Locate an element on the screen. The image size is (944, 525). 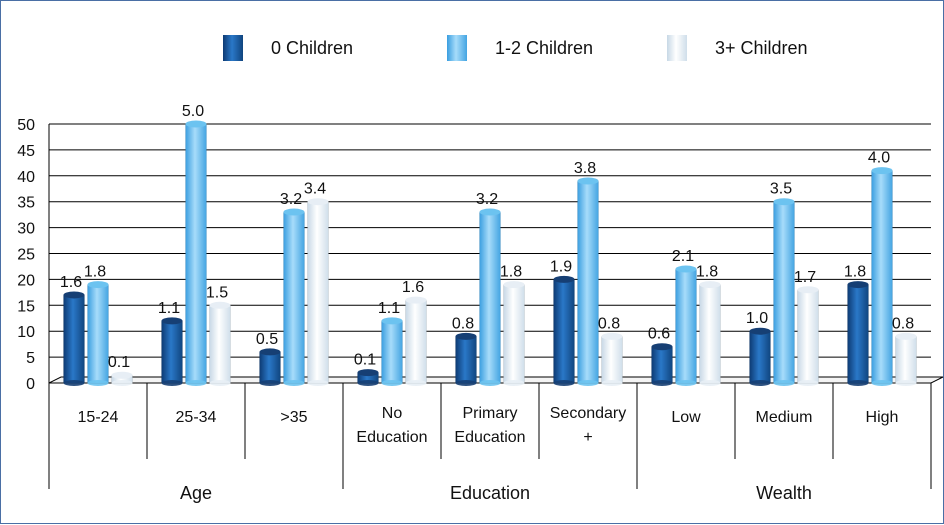
data-label: 1.7 is located at coordinates (805, 277).